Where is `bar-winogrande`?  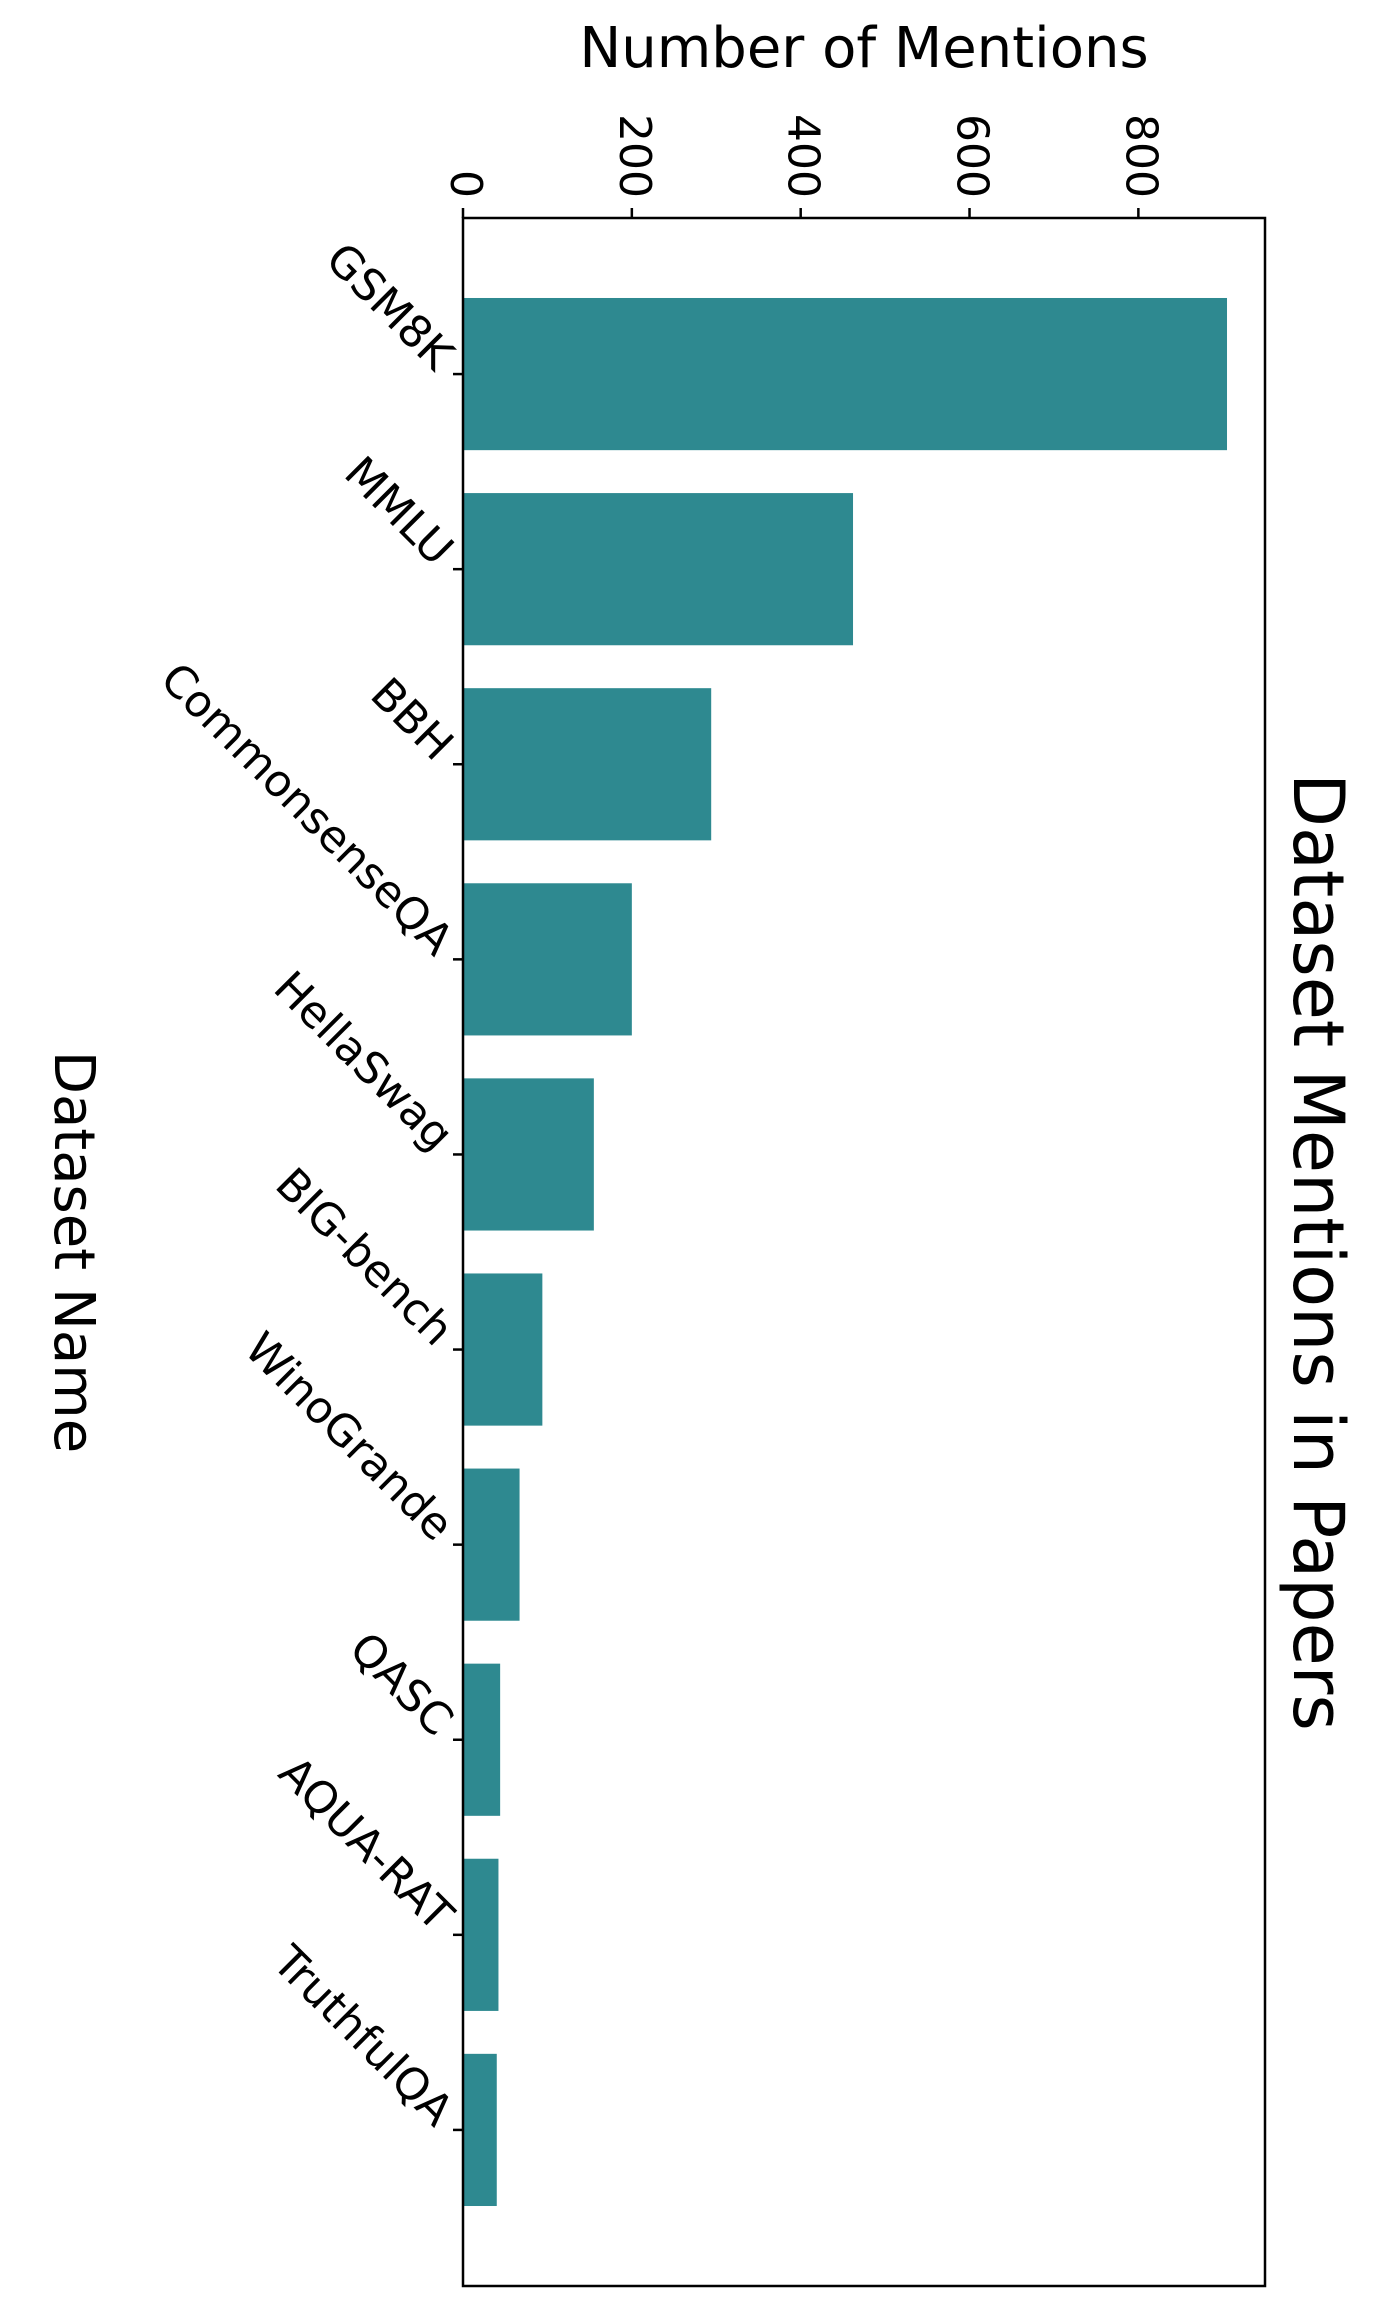 bar-winogrande is located at coordinates (491, 1544).